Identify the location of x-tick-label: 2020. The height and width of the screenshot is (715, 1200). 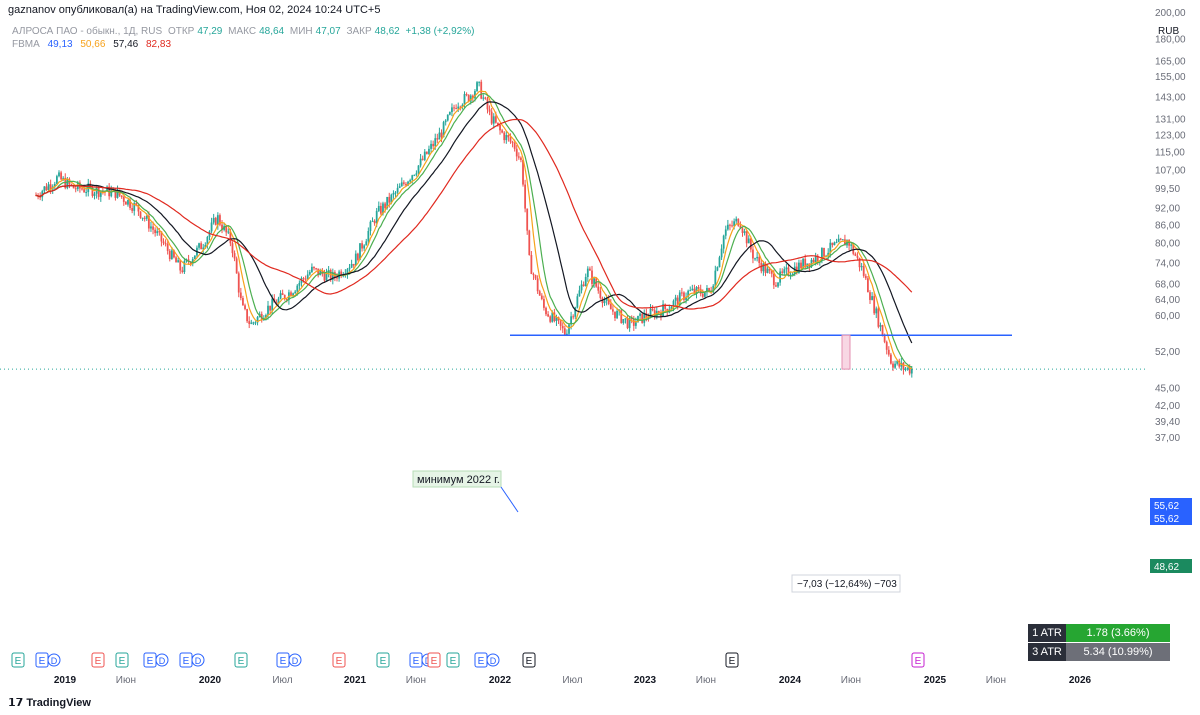
(210, 680).